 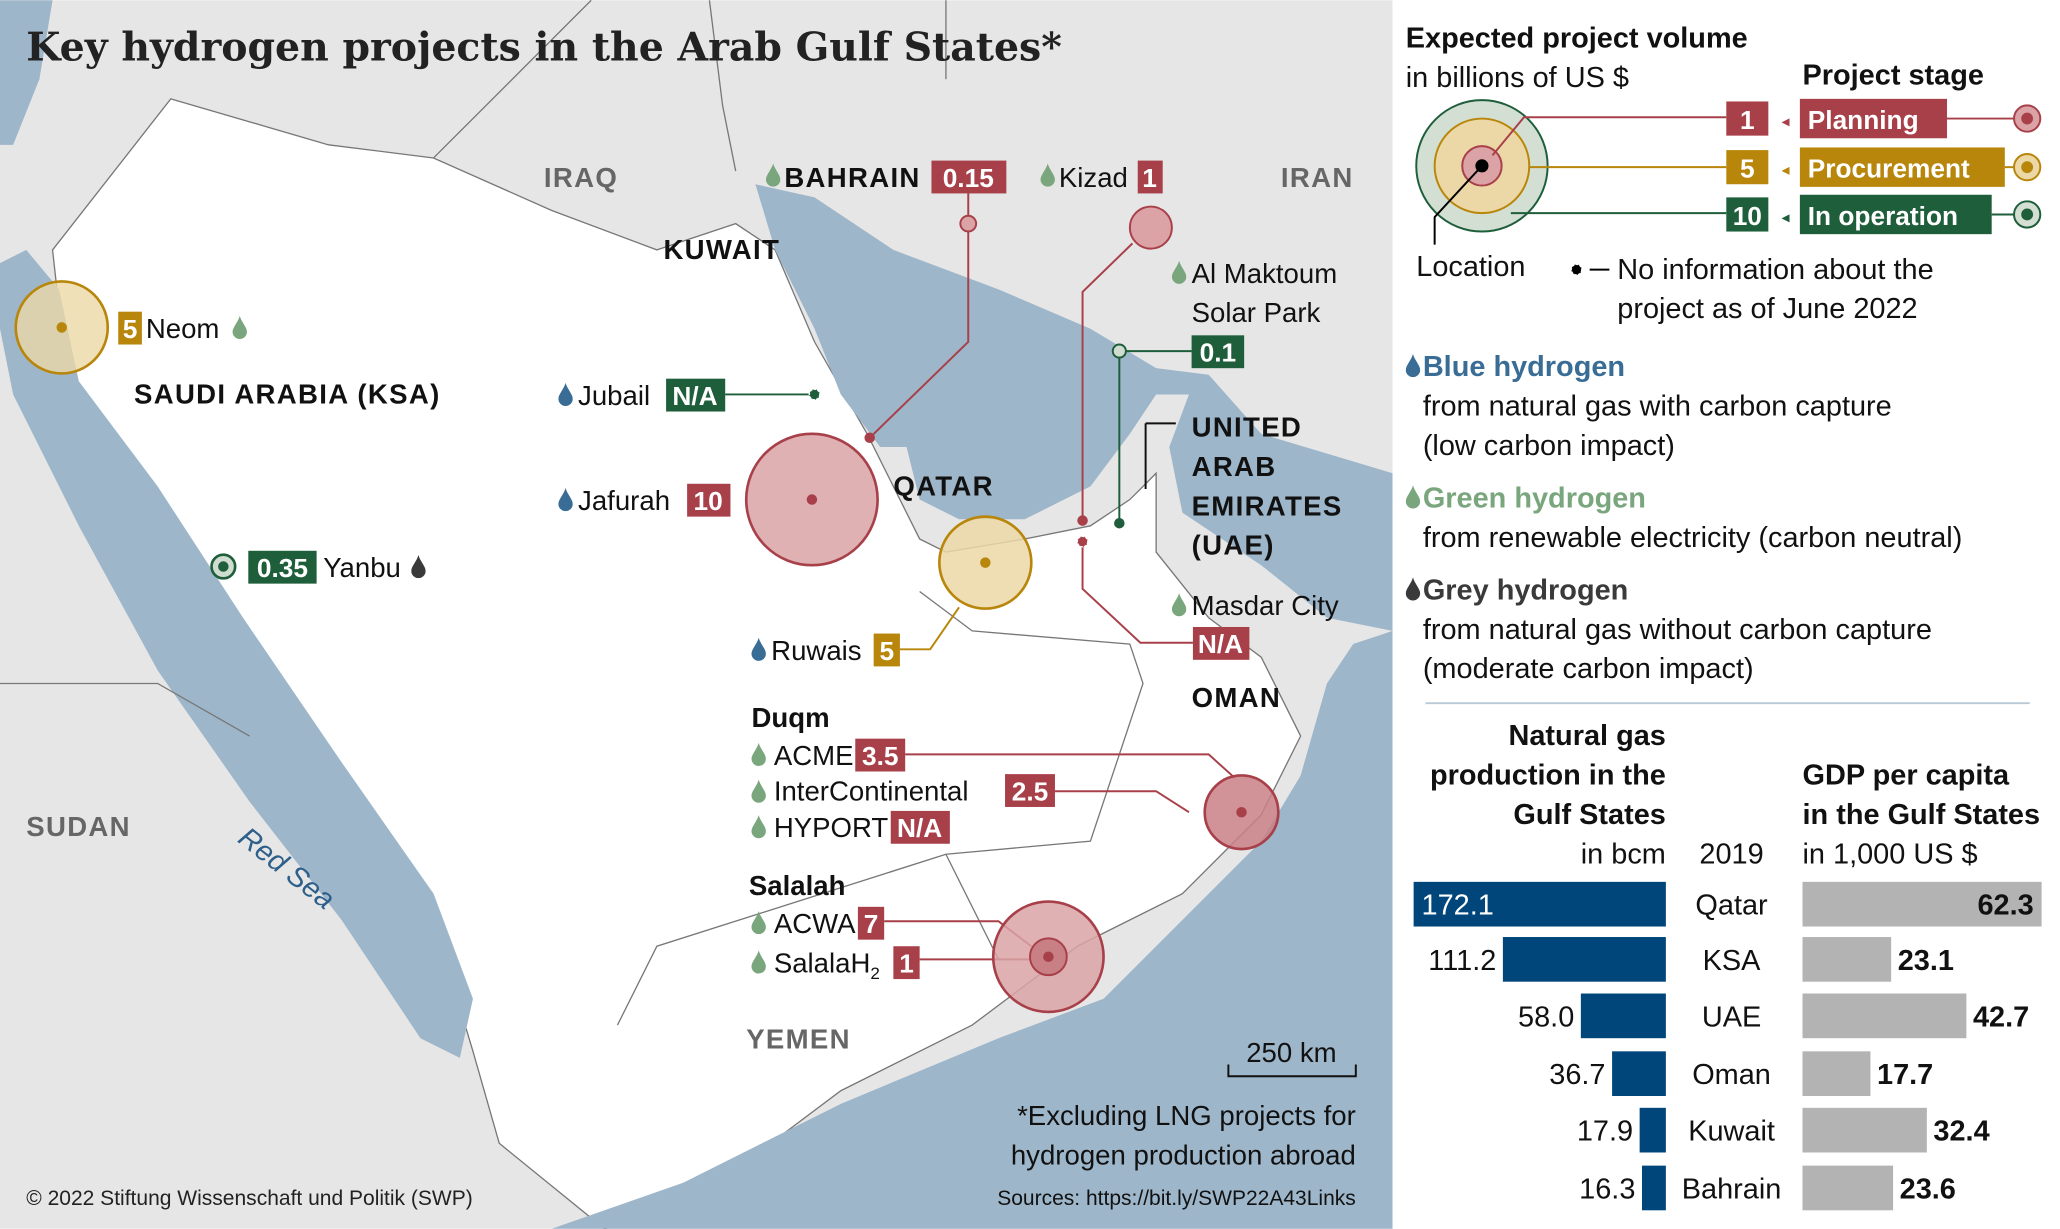 I want to click on gdp-value-label: 32.4, so click(x=1961, y=1132).